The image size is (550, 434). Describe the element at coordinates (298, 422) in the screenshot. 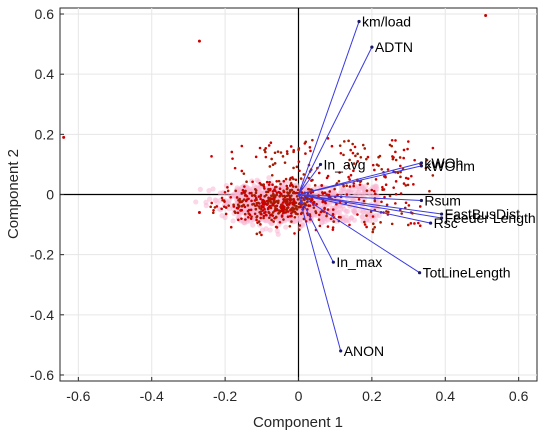

I see `x-axis-label: Component 1` at that location.